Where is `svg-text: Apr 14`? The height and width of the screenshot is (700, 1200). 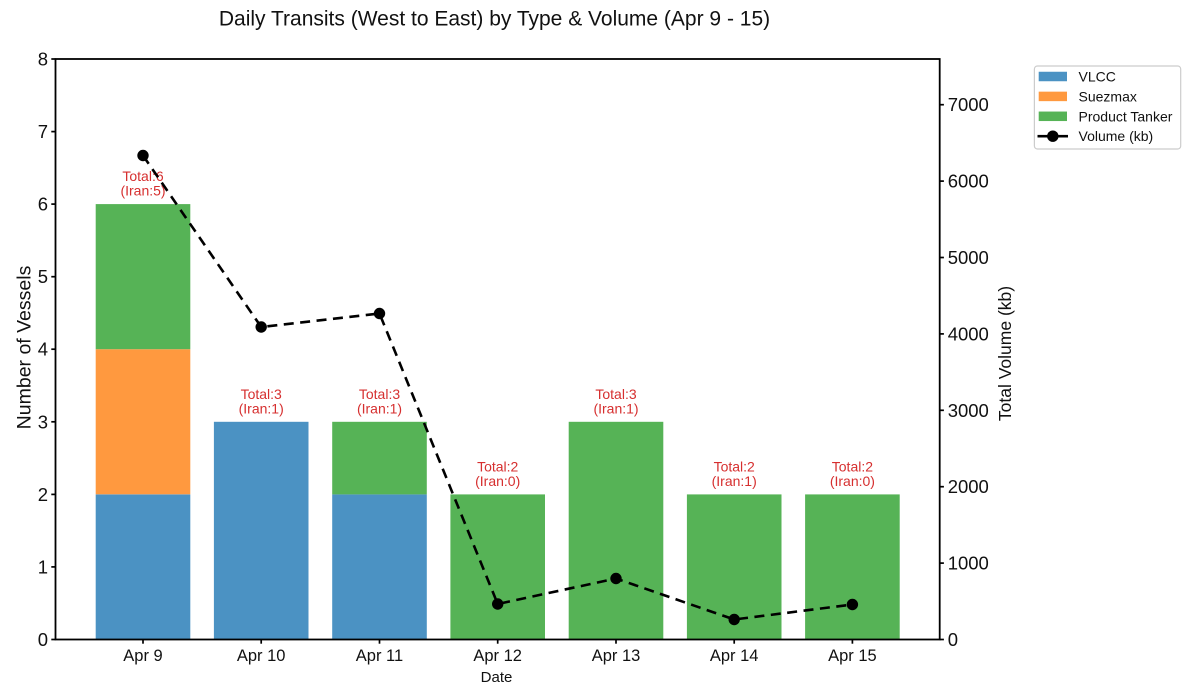
svg-text: Apr 14 is located at coordinates (734, 656).